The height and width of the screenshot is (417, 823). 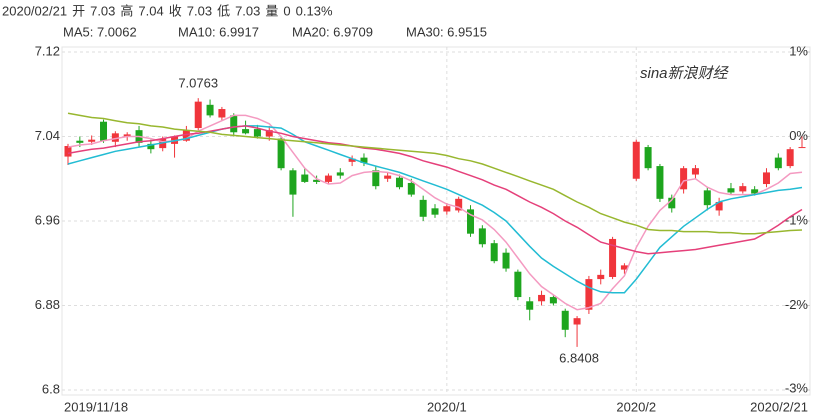 I want to click on annotation: 6.8408, so click(x=579, y=357).